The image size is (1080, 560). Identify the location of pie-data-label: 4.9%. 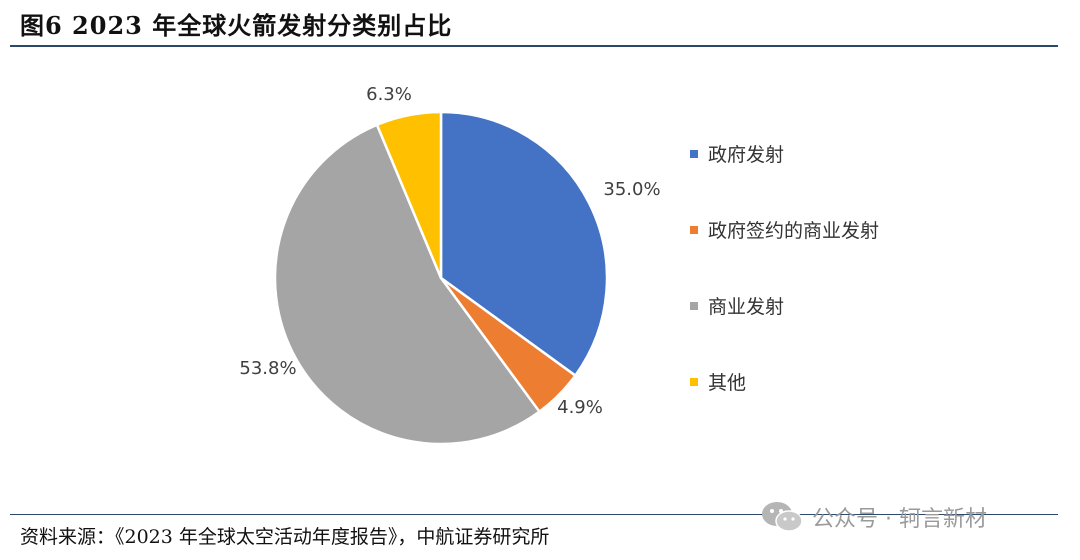
(580, 407).